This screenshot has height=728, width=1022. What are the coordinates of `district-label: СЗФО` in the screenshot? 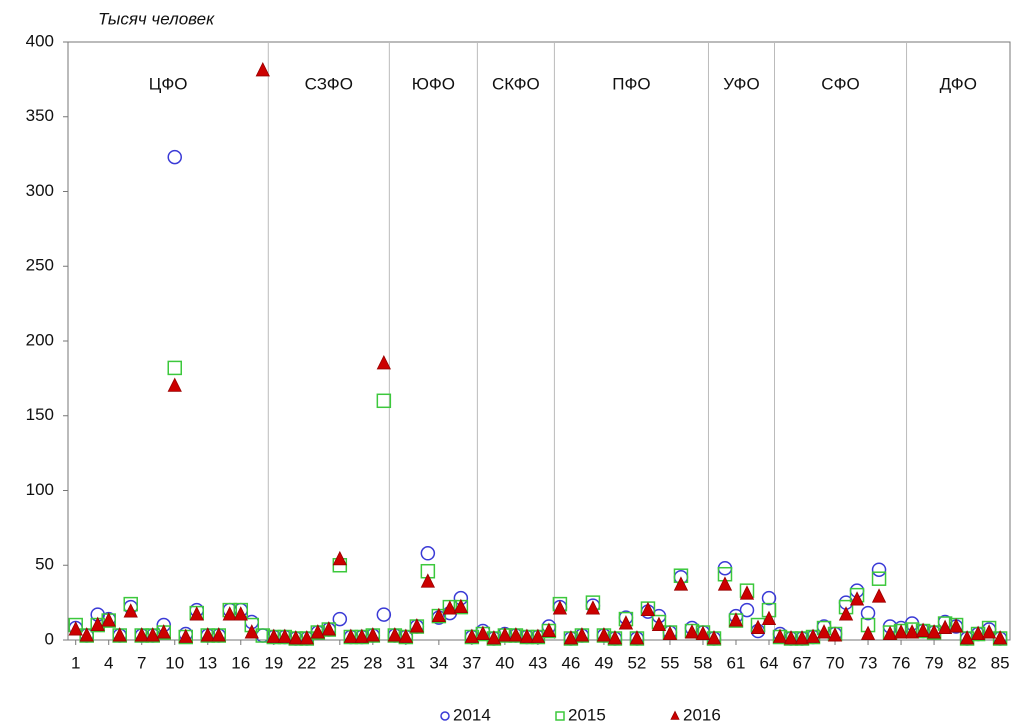 It's located at (329, 83).